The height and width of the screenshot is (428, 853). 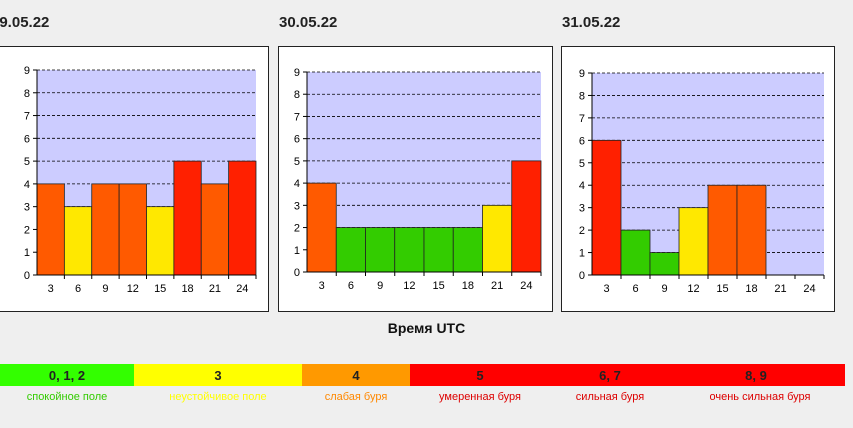 I want to click on legend-label-unsettled: неустойчивое поле, so click(x=218, y=397).